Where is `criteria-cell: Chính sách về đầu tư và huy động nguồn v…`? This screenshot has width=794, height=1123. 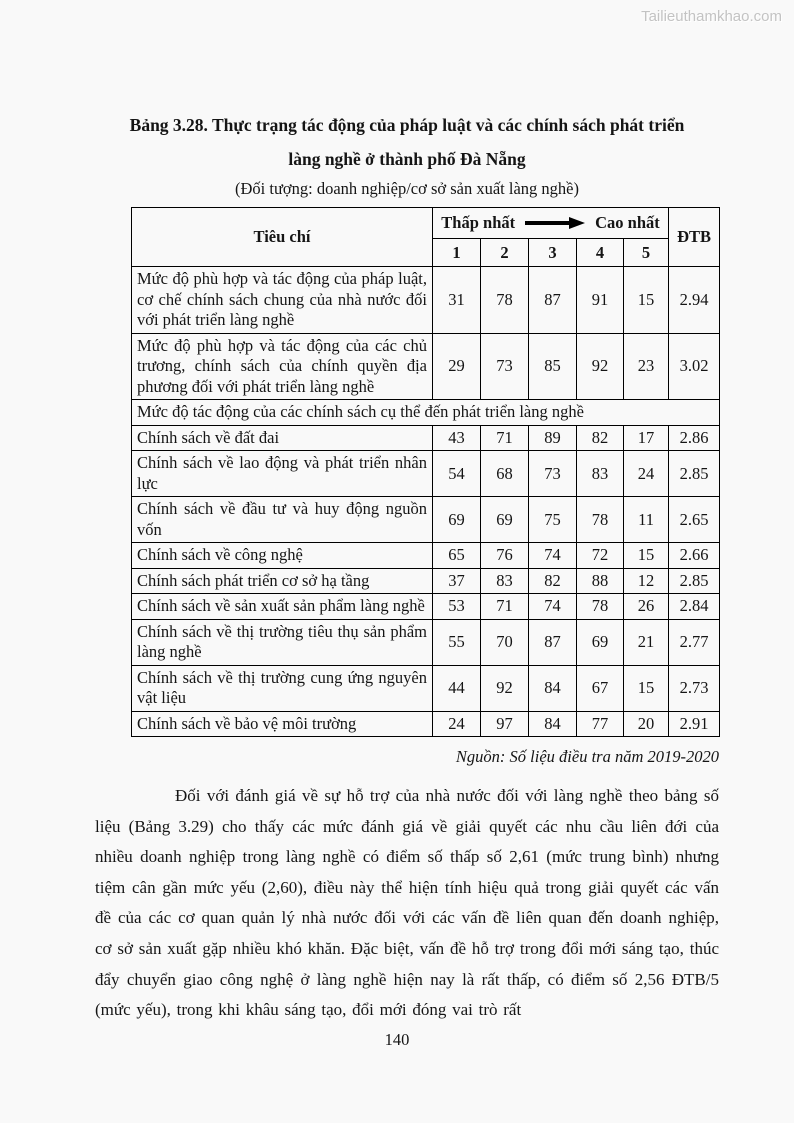
criteria-cell: Chính sách về đầu tư và huy động nguồn v… is located at coordinates (282, 519).